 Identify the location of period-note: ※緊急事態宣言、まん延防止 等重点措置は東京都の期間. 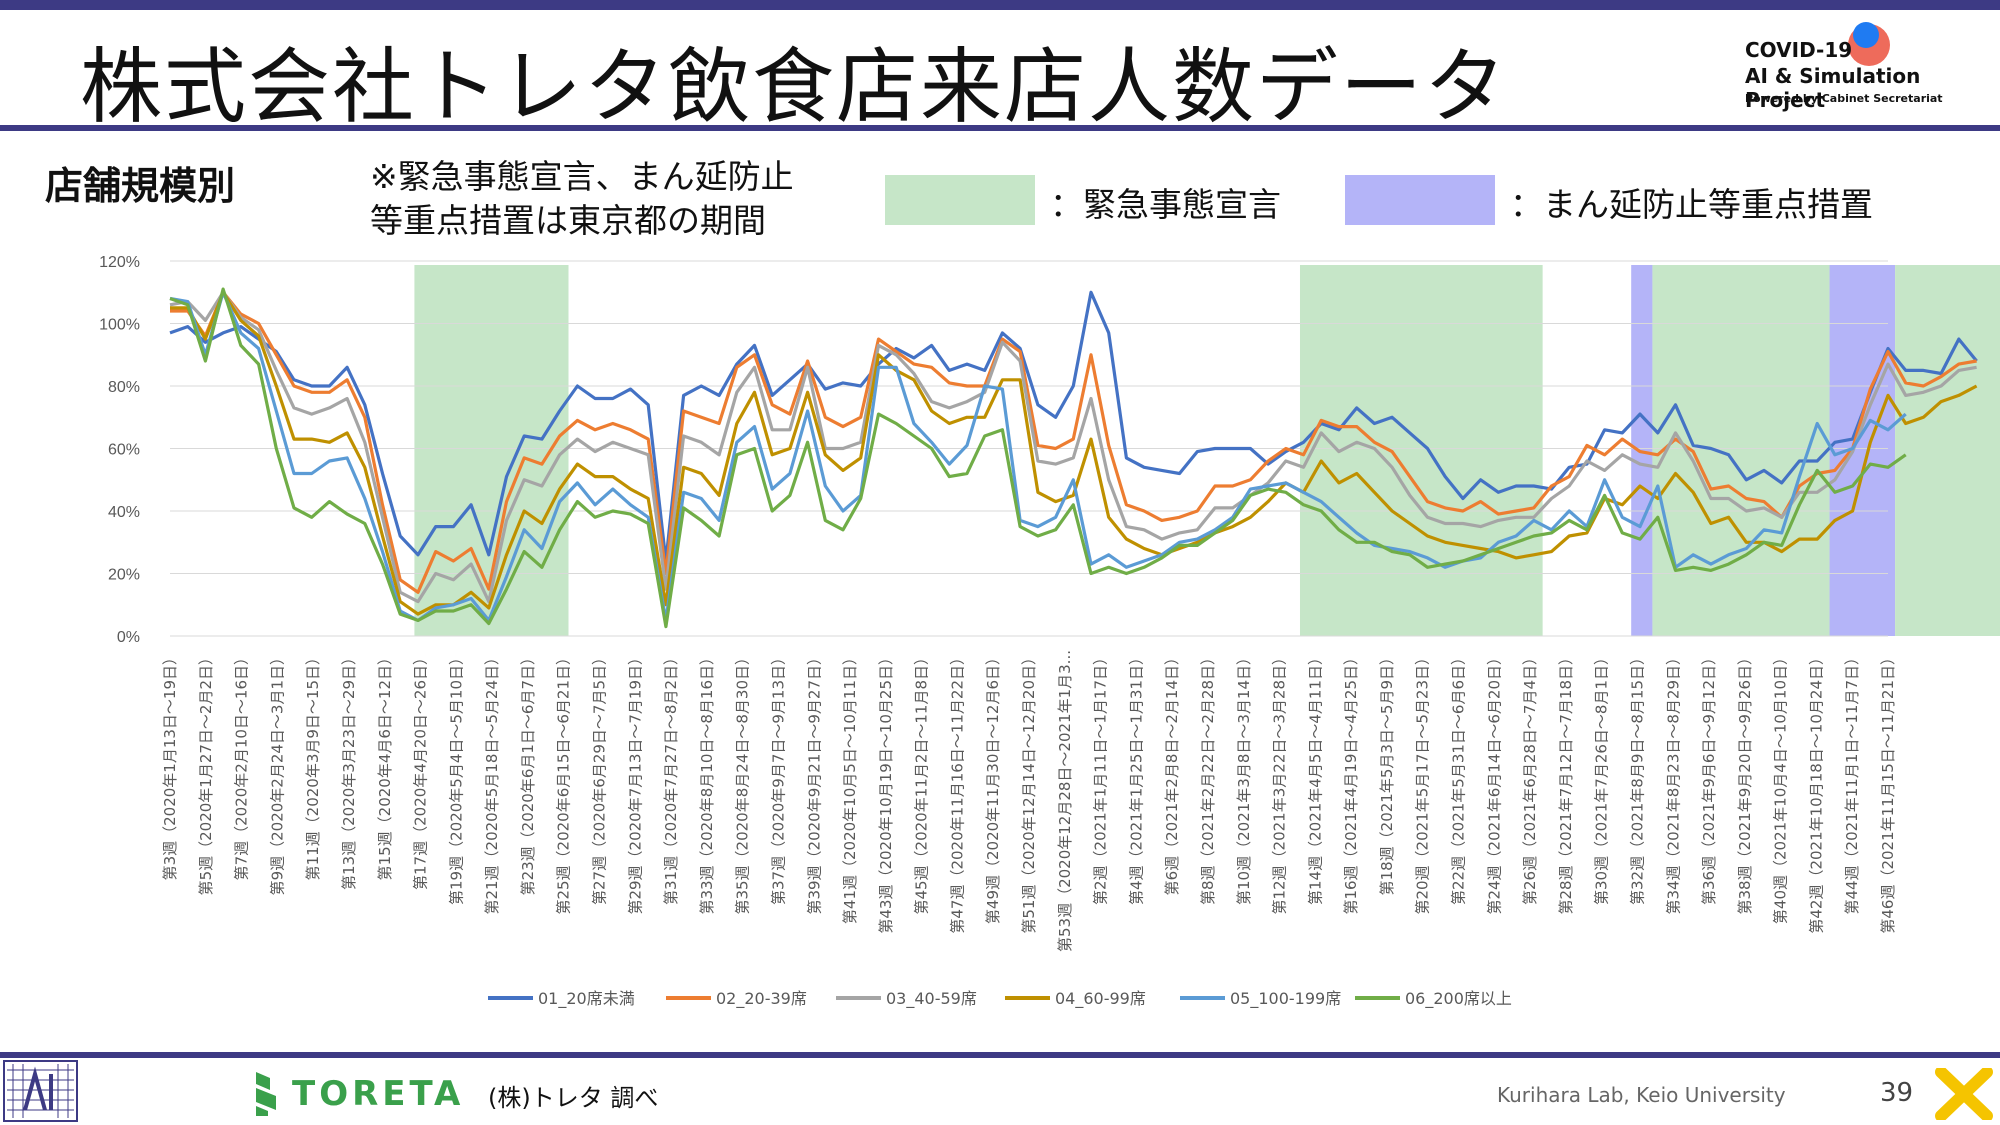
(582, 198).